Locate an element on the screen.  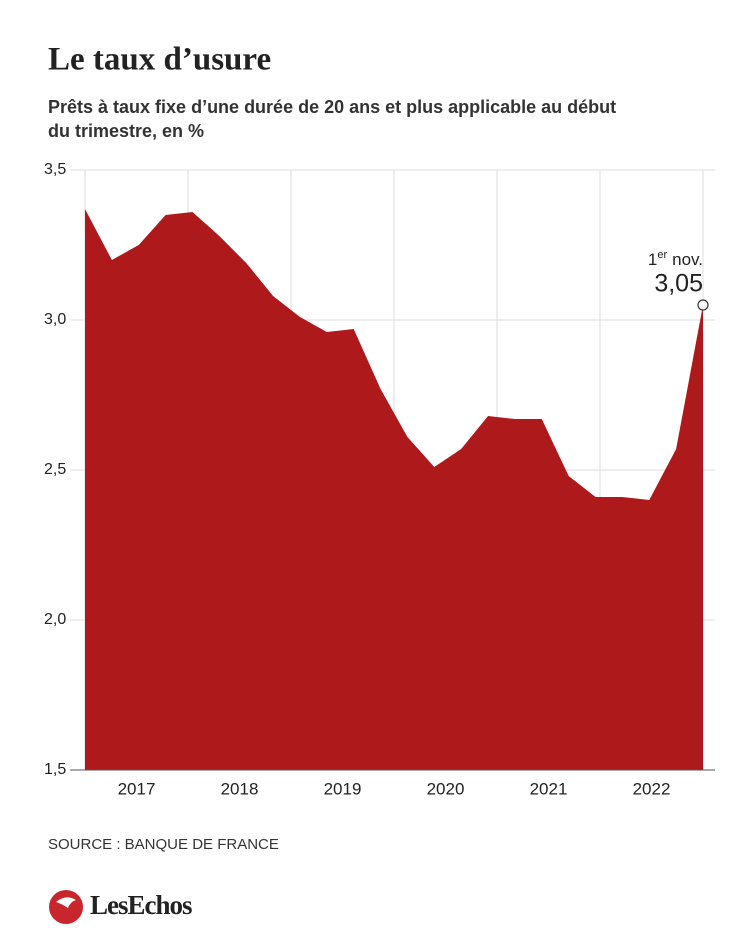
annotation-part: nov. is located at coordinates (687, 259).